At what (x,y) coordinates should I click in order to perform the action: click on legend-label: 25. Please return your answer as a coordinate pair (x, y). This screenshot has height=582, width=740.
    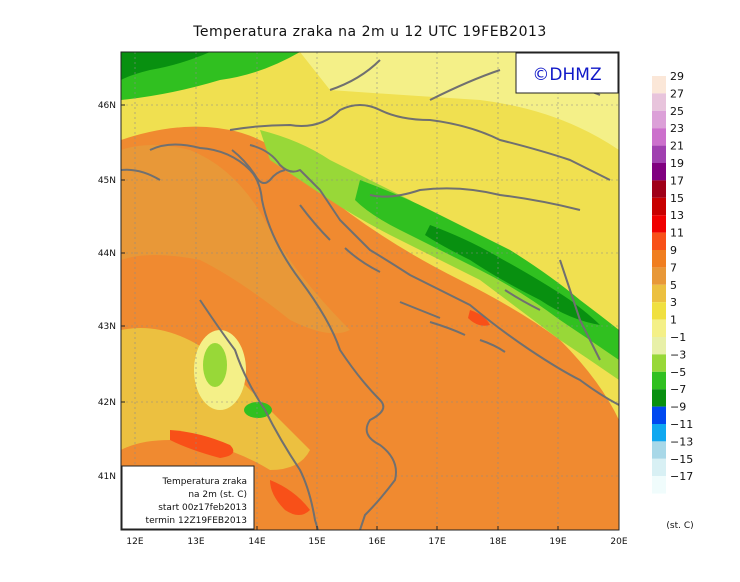
    Looking at the image, I should click on (677, 111).